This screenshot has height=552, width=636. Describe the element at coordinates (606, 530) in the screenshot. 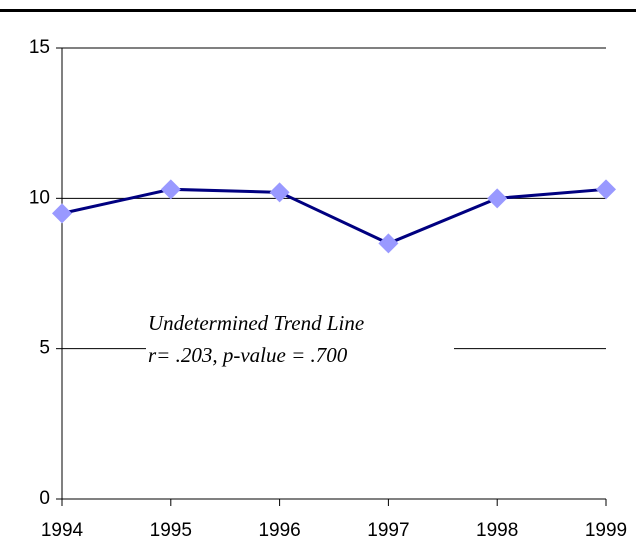

I see `x-tick-label: 1999` at that location.